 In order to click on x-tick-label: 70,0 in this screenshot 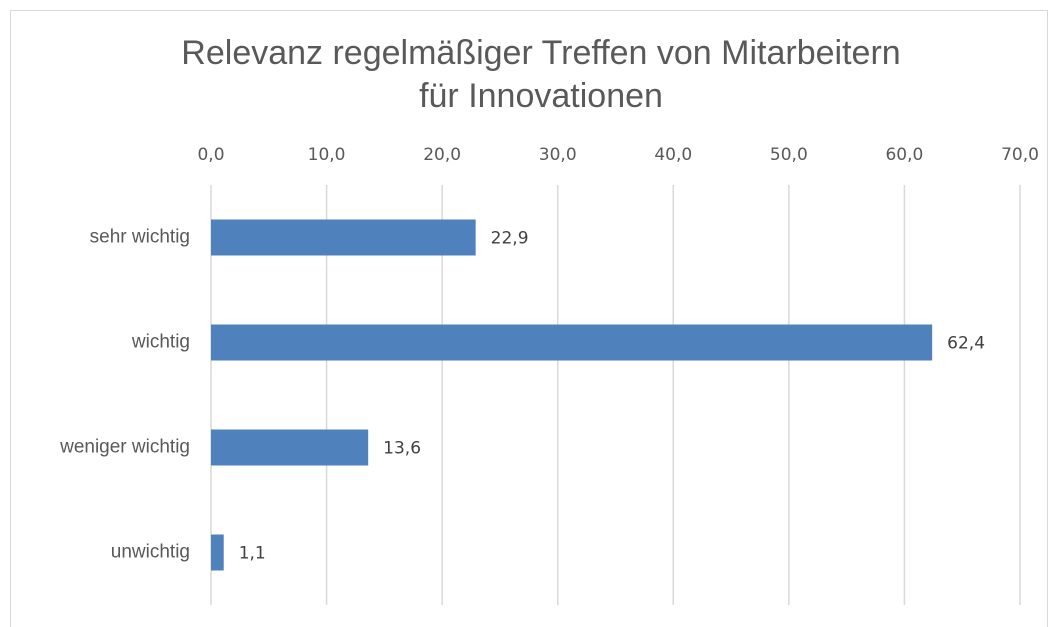, I will do `click(1020, 155)`.